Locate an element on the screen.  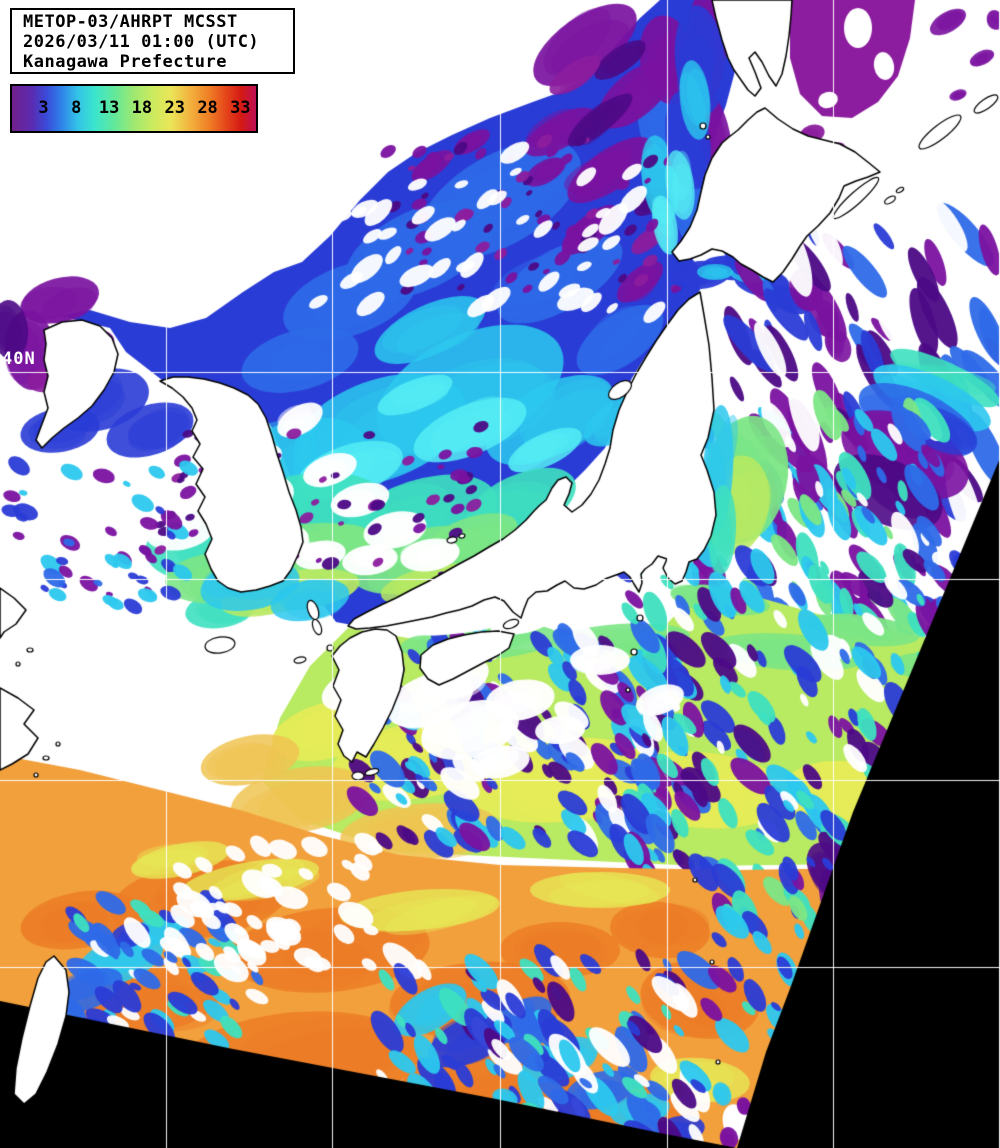
colorbar-tick: 3 is located at coordinates (43, 108).